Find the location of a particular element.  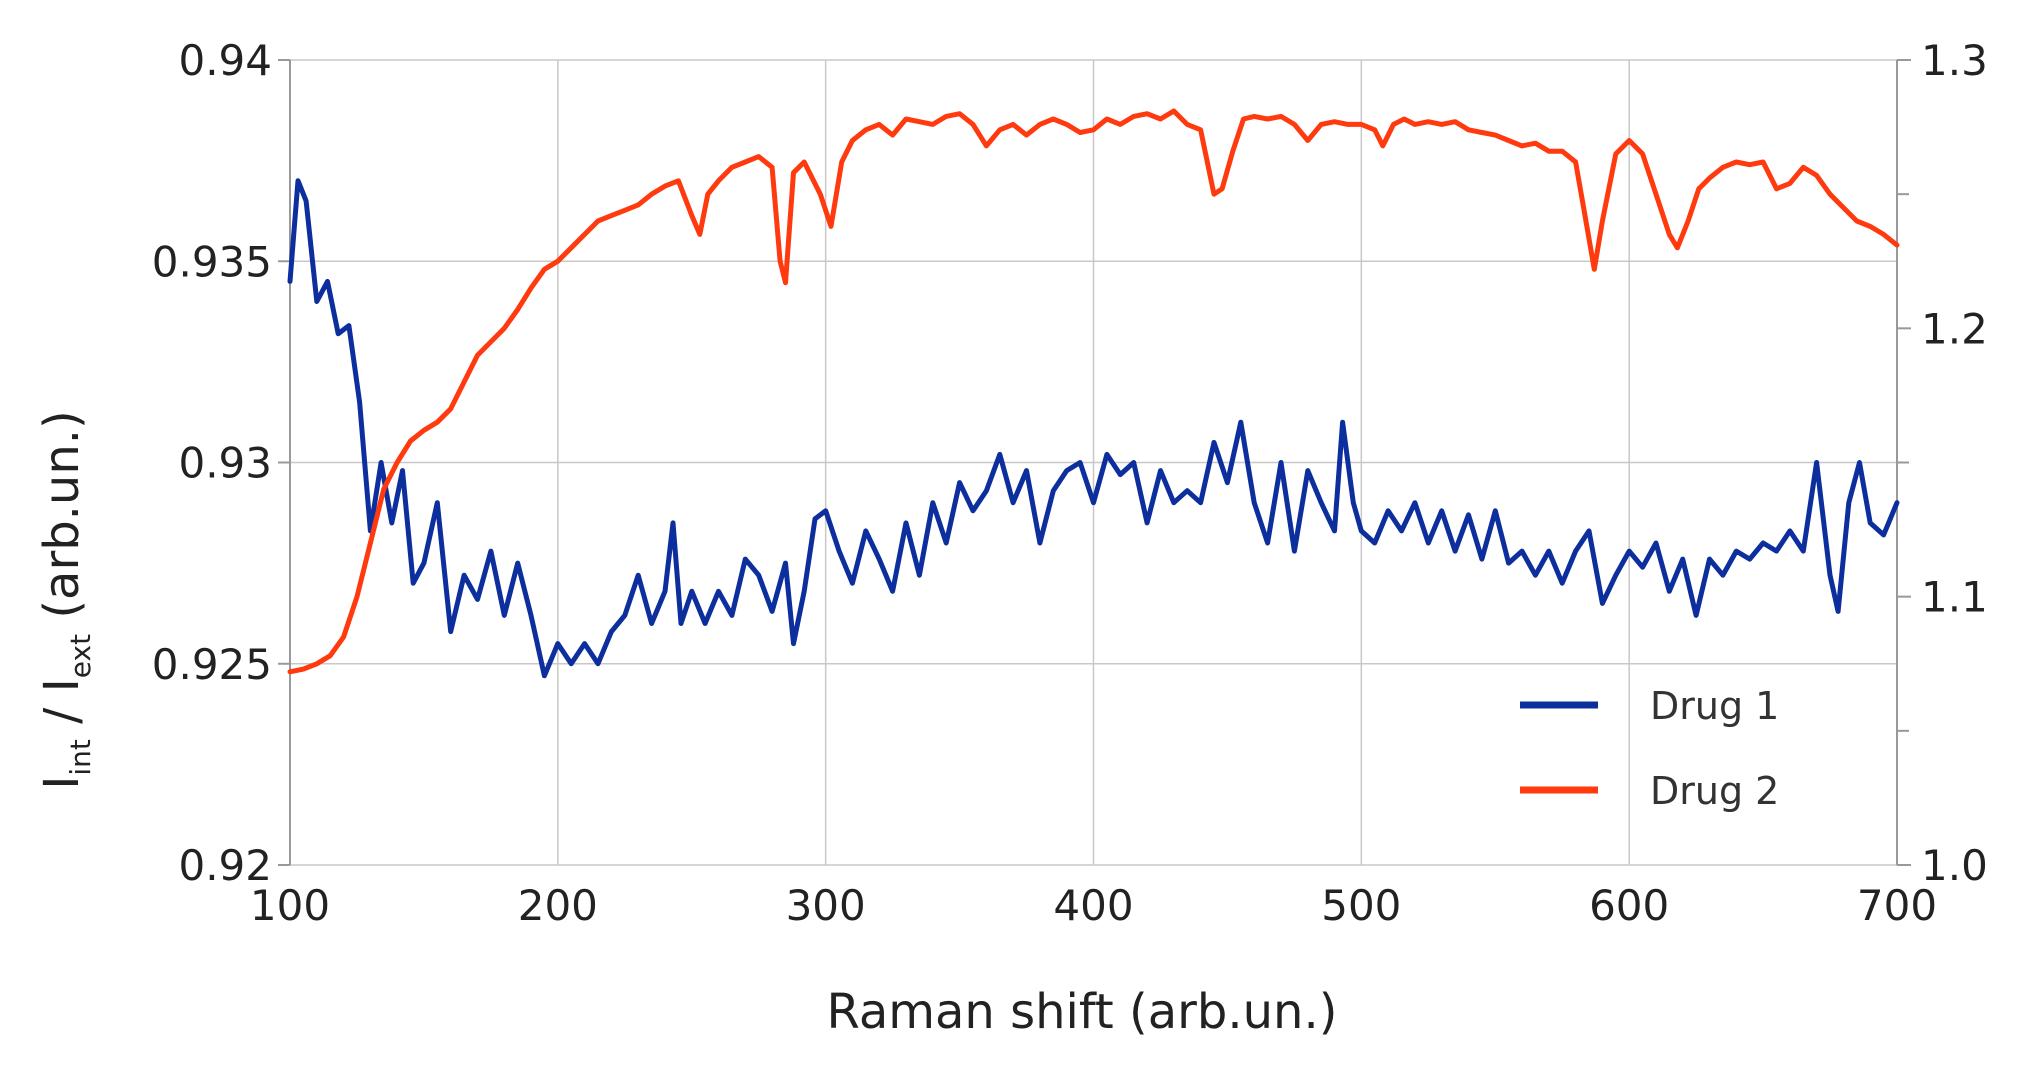

y-label-sub-int: int is located at coordinates (80, 757).